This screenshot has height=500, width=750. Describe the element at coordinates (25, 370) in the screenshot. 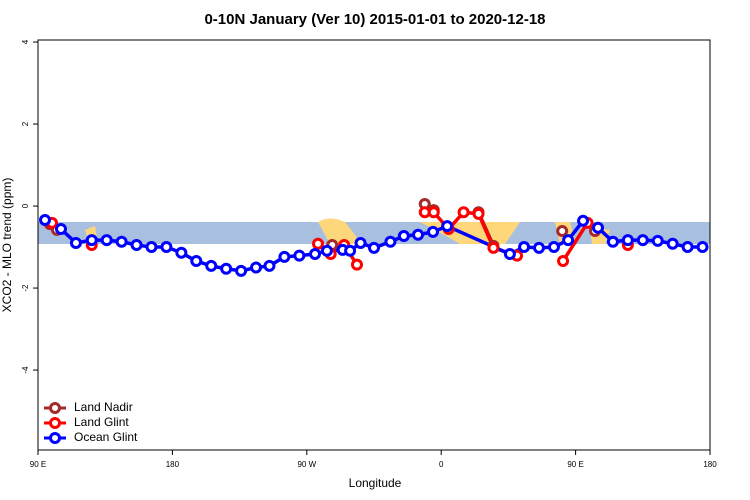

I see `y-tick-label: -4` at that location.